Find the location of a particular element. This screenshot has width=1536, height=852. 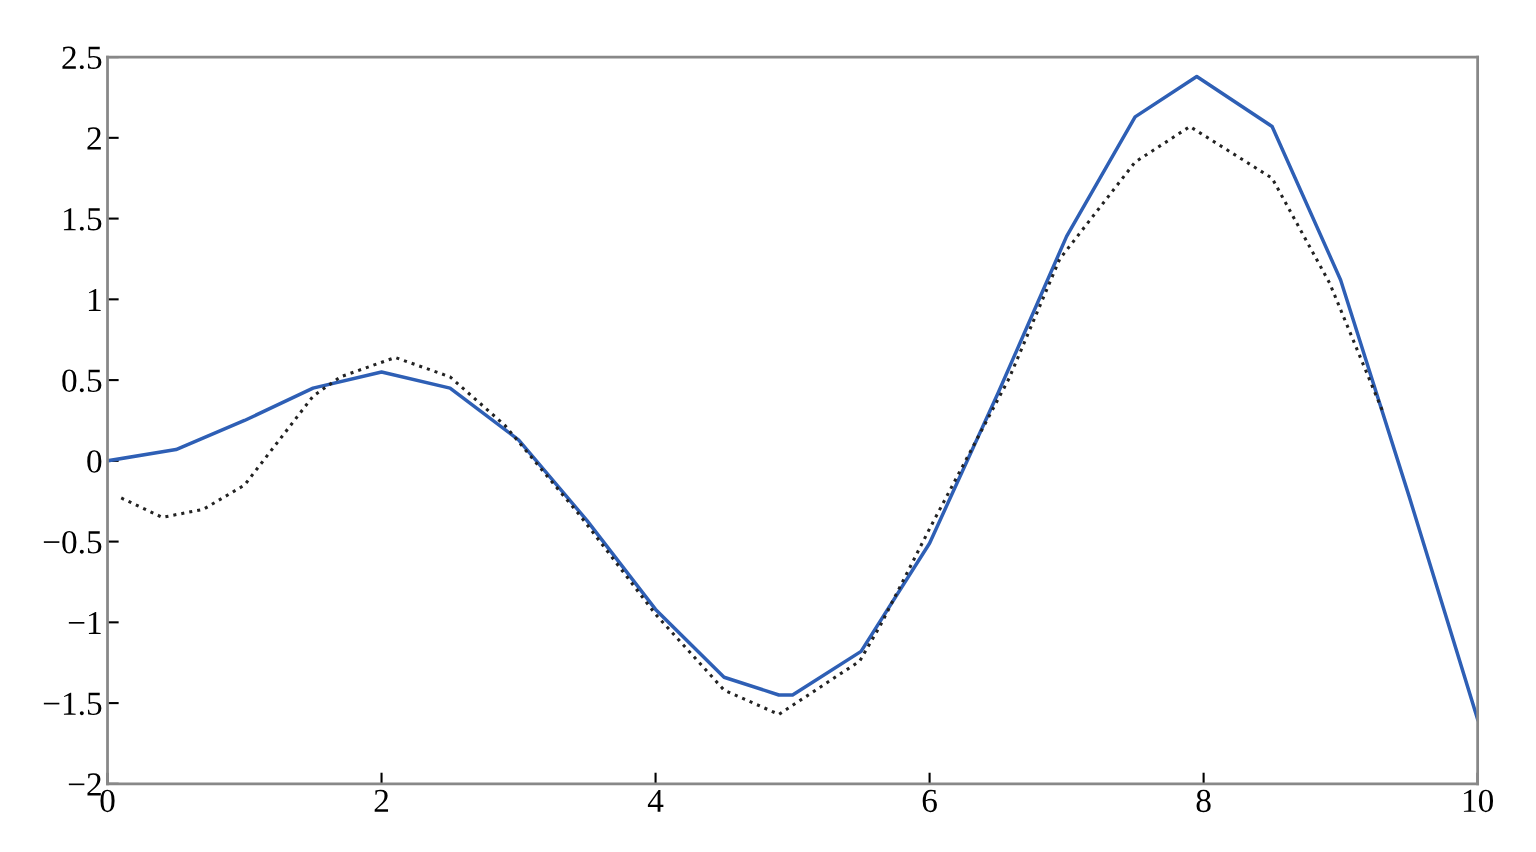

x-tick-label: 6 is located at coordinates (929, 801).